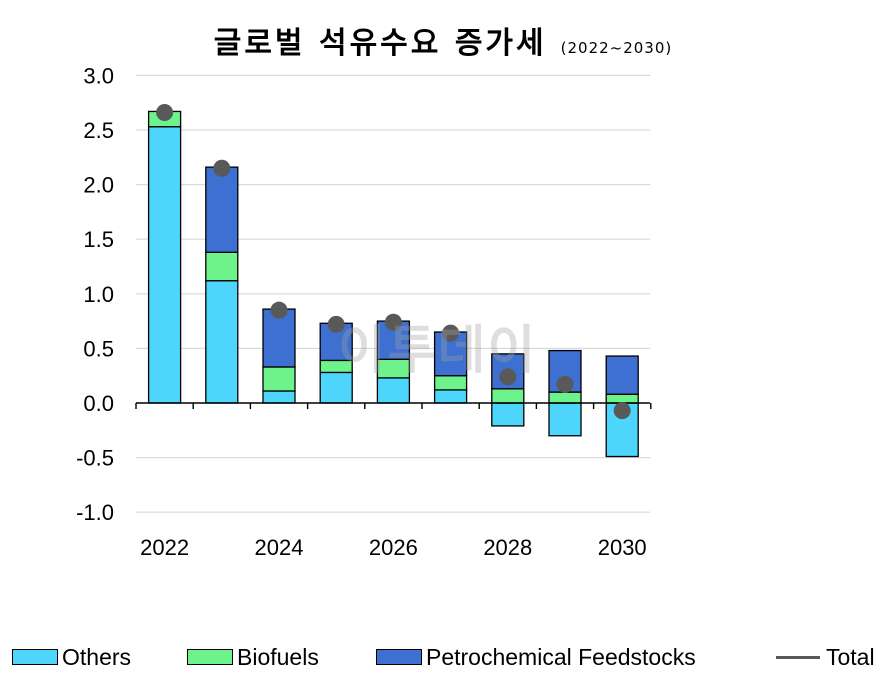  I want to click on x-tick-label: 2022, so click(164, 547).